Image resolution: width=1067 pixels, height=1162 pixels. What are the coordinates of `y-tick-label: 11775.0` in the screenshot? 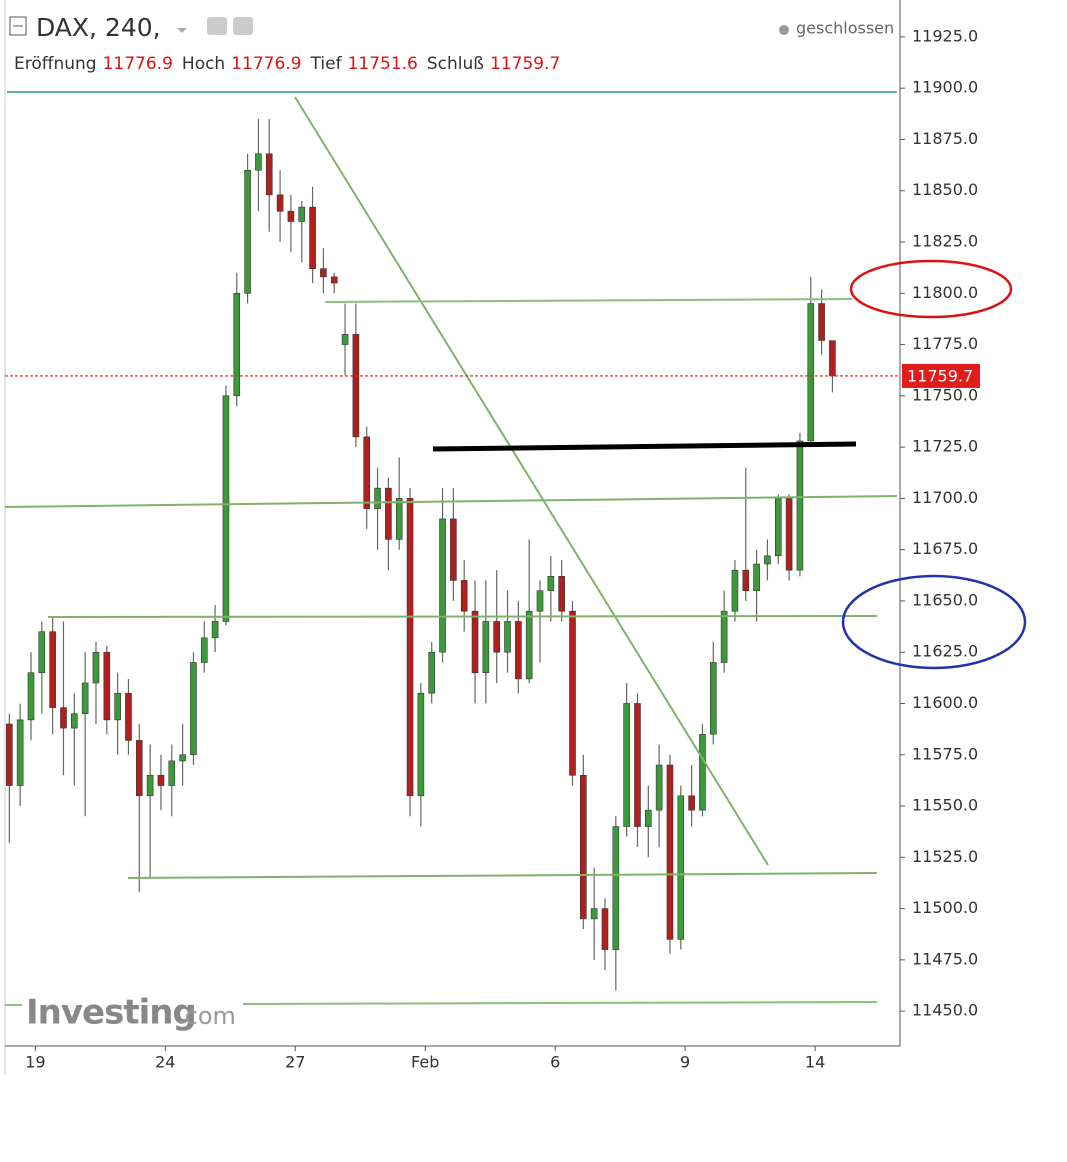 It's located at (945, 343).